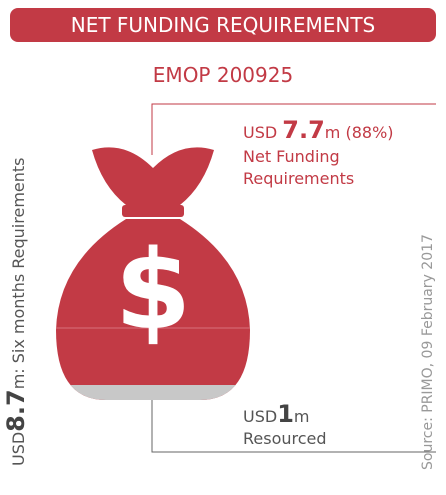 This screenshot has width=446, height=495. I want to click on net-leader, so click(293, 129).